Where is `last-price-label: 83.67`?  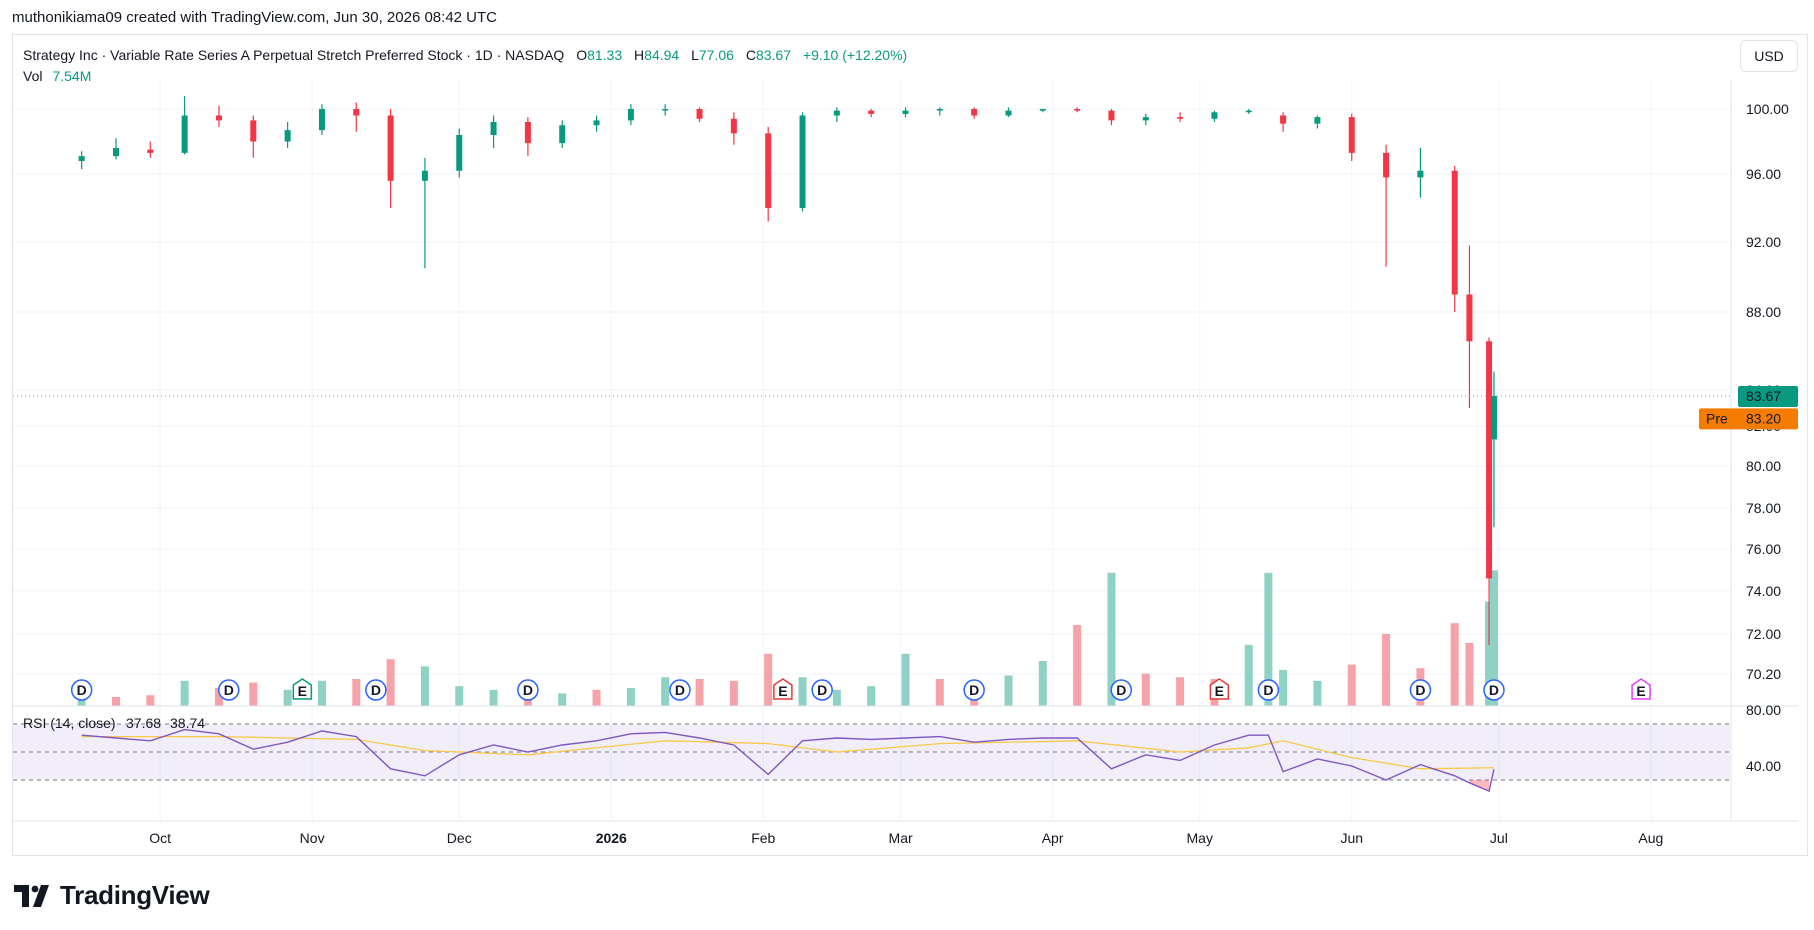
last-price-label: 83.67 is located at coordinates (1763, 396).